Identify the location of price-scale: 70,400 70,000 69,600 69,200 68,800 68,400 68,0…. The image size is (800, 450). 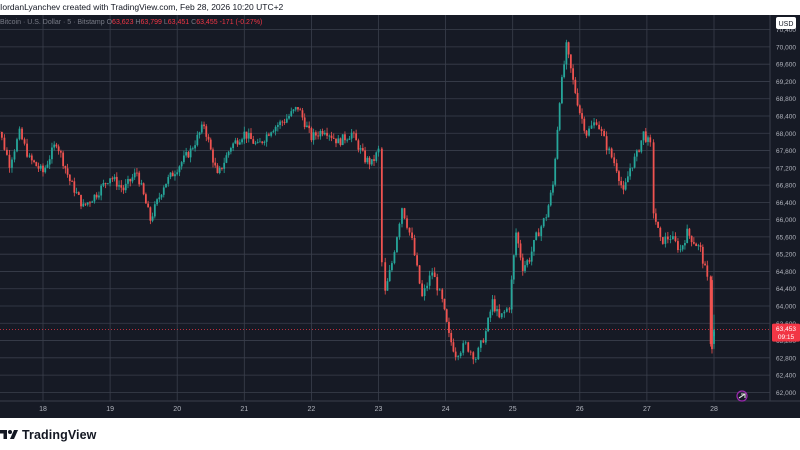
(782, 208).